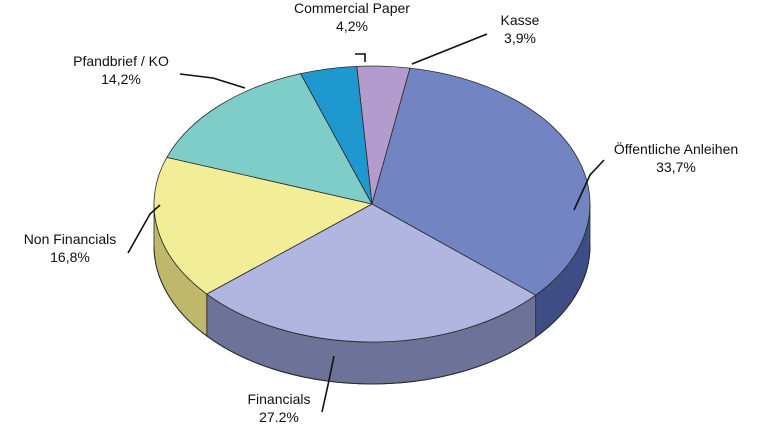  Describe the element at coordinates (144, 229) in the screenshot. I see `leader-line-non-financials` at that location.